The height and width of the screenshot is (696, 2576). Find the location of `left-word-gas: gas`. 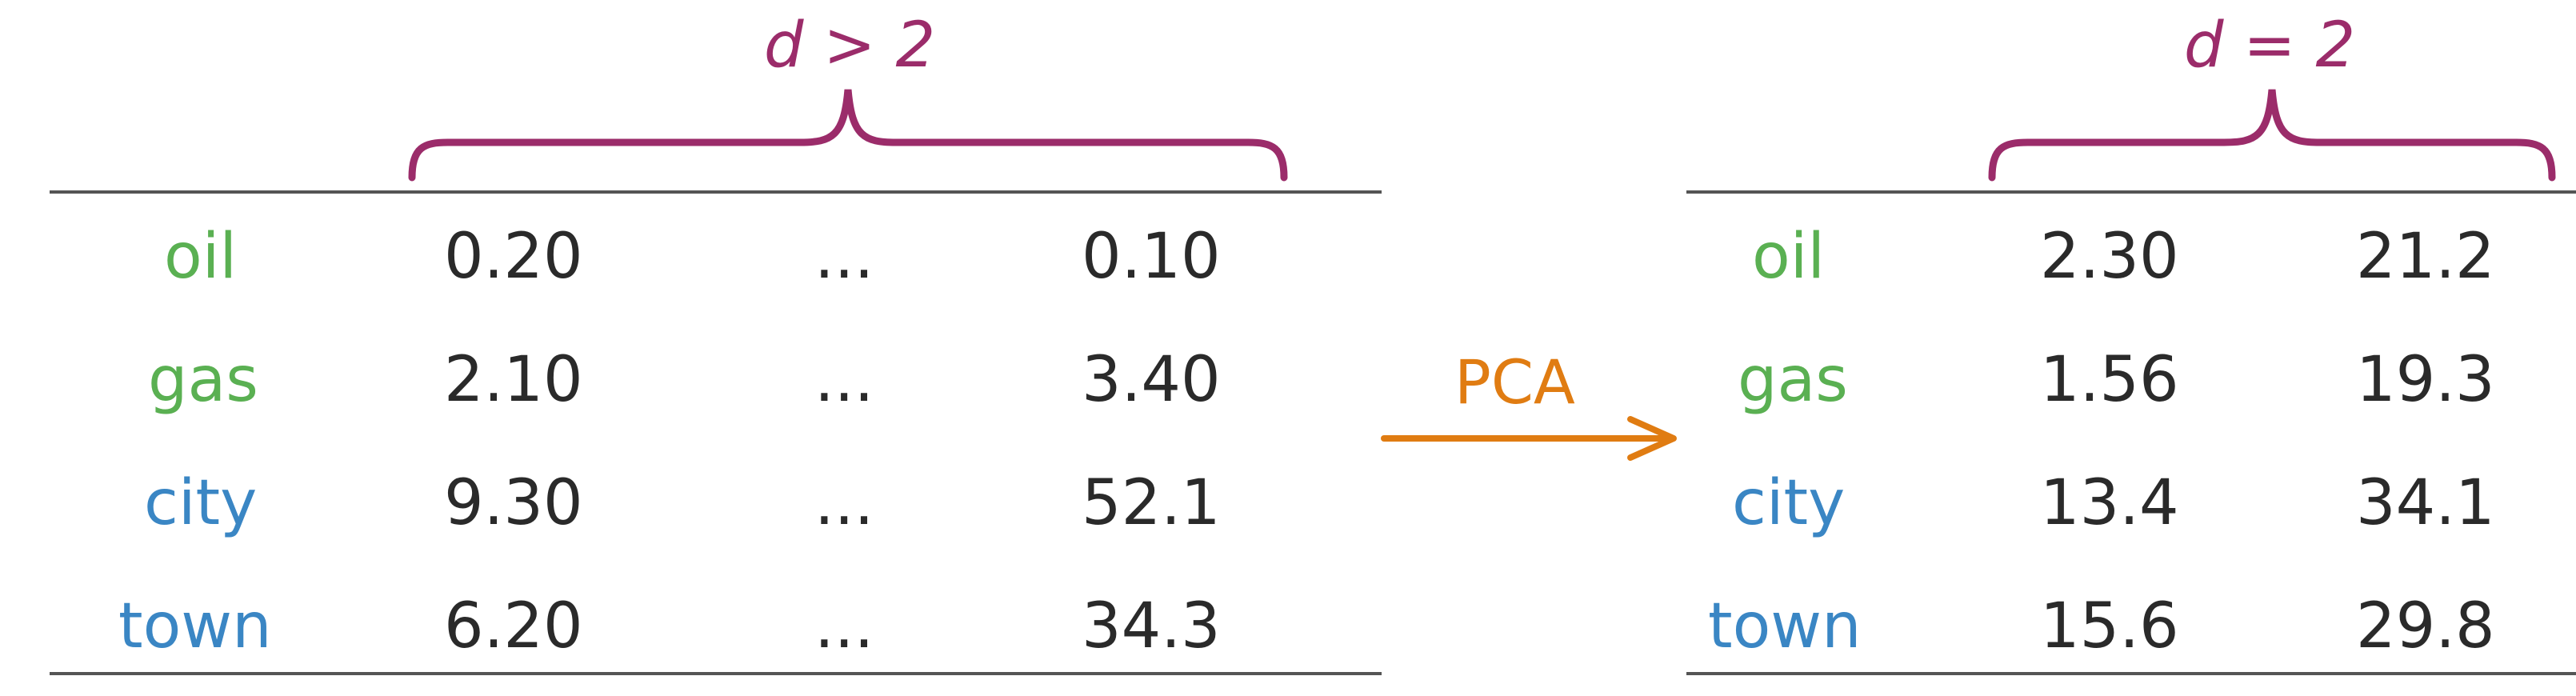

left-word-gas: gas is located at coordinates (203, 380).